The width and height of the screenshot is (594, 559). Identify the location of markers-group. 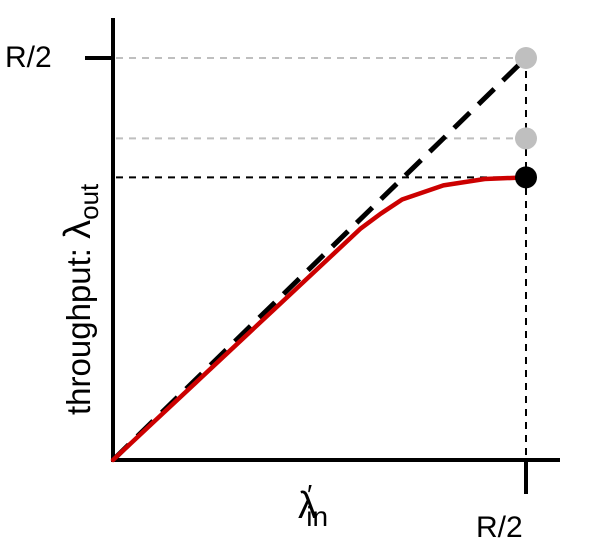
(526, 118).